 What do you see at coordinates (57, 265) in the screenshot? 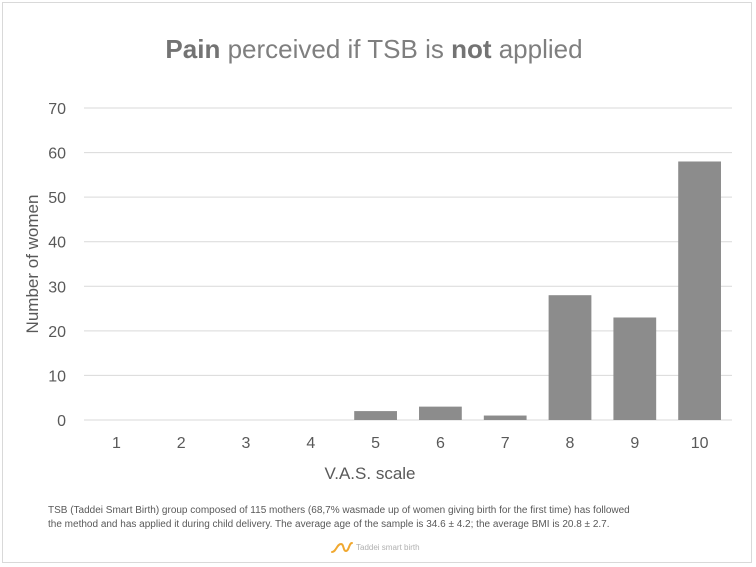
I see `y-tick-labels: 0 10 20 30 40 50 60 70` at bounding box center [57, 265].